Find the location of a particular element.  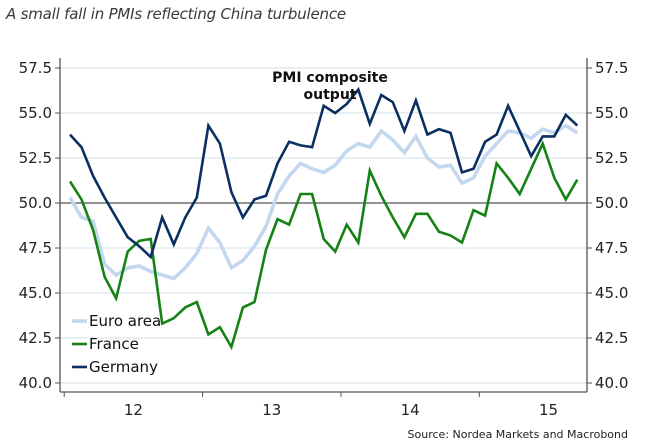

y-tick-label-left: 40.0 is located at coordinates (35, 383).